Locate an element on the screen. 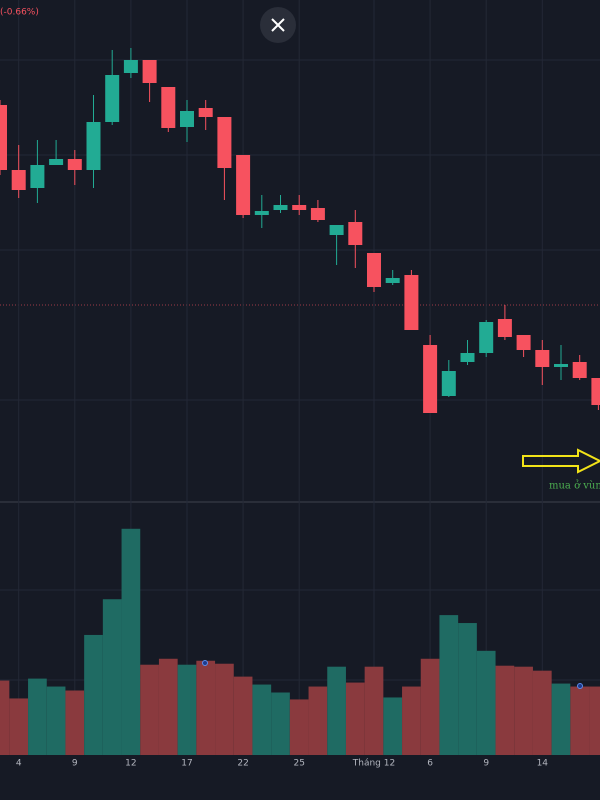 The height and width of the screenshot is (800, 600). close-button is located at coordinates (278, 25).